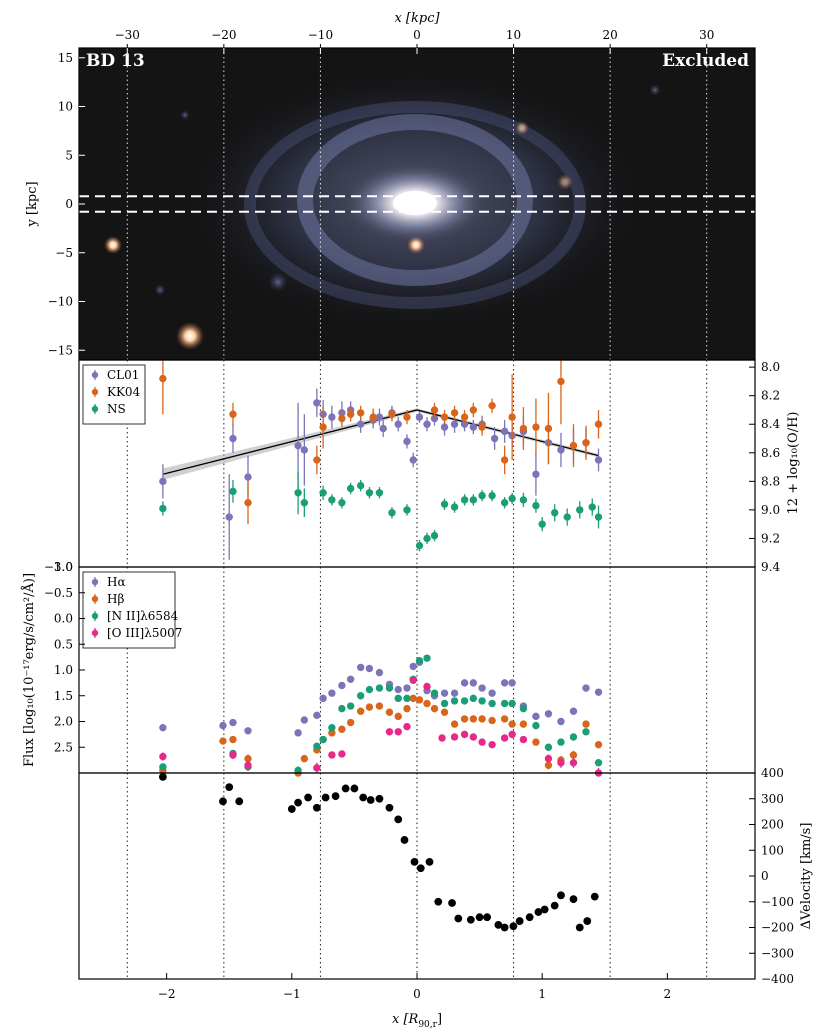  Describe the element at coordinates (127, 35) in the screenshot. I see `kpc-tick-label: −30` at that location.